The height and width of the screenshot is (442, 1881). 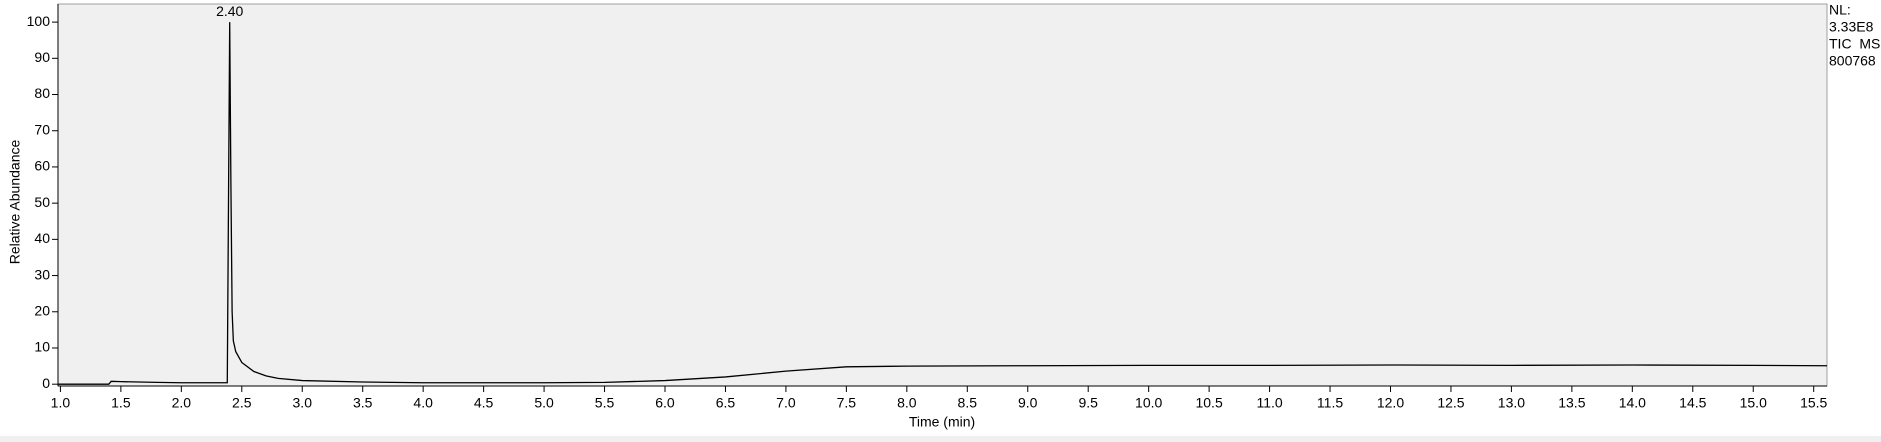 What do you see at coordinates (1851, 27) in the screenshot?
I see `side-label: 3.33E8` at bounding box center [1851, 27].